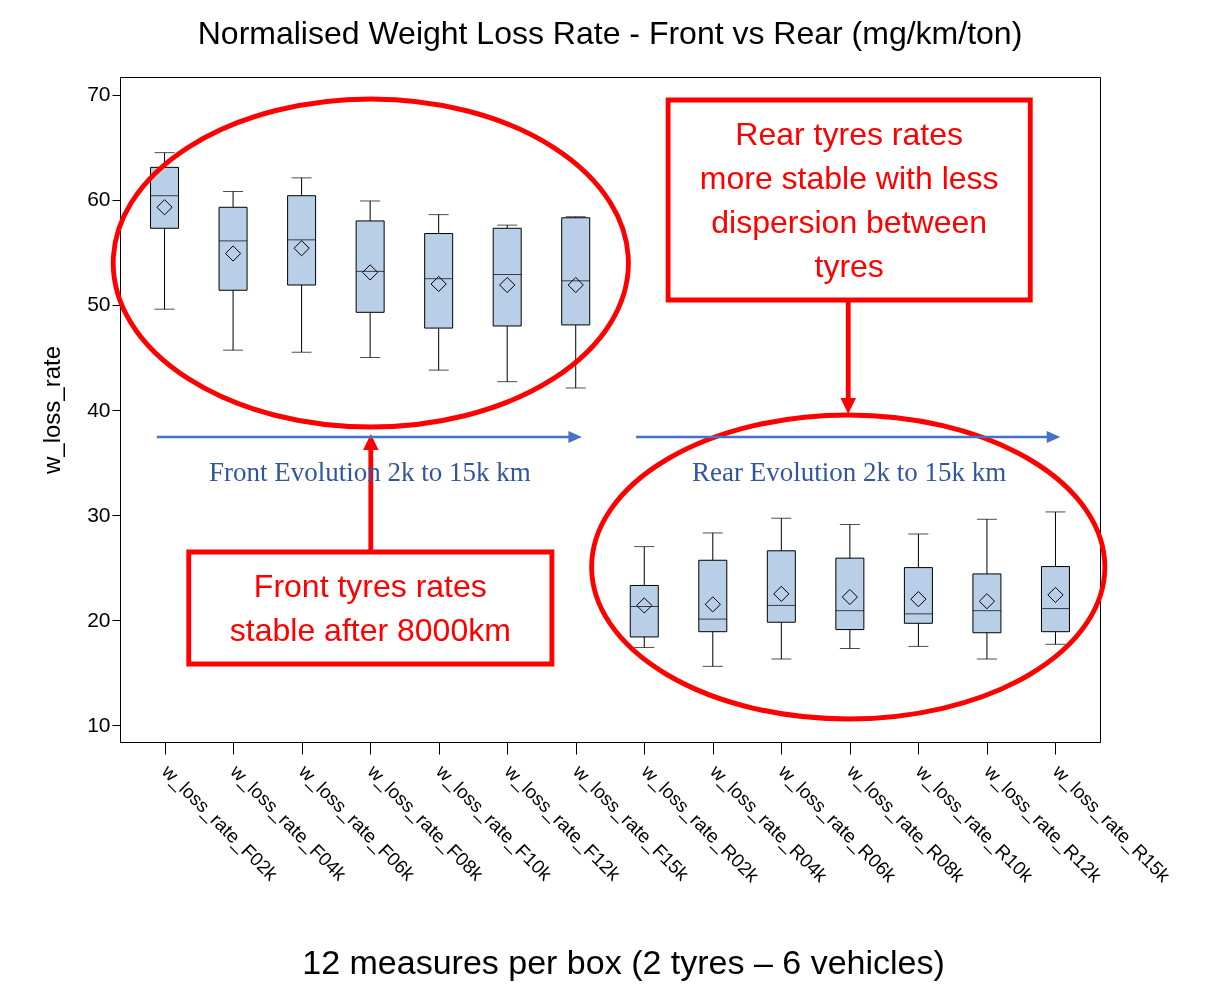 This screenshot has width=1214, height=984. Describe the element at coordinates (99, 724) in the screenshot. I see `y-tick-label: 10` at that location.